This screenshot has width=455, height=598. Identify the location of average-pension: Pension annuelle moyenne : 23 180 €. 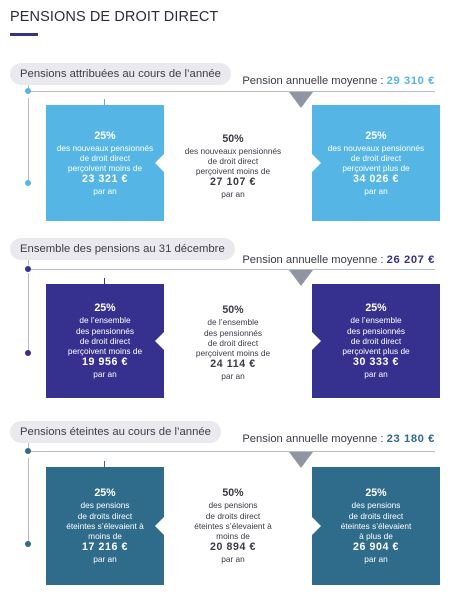
(338, 439).